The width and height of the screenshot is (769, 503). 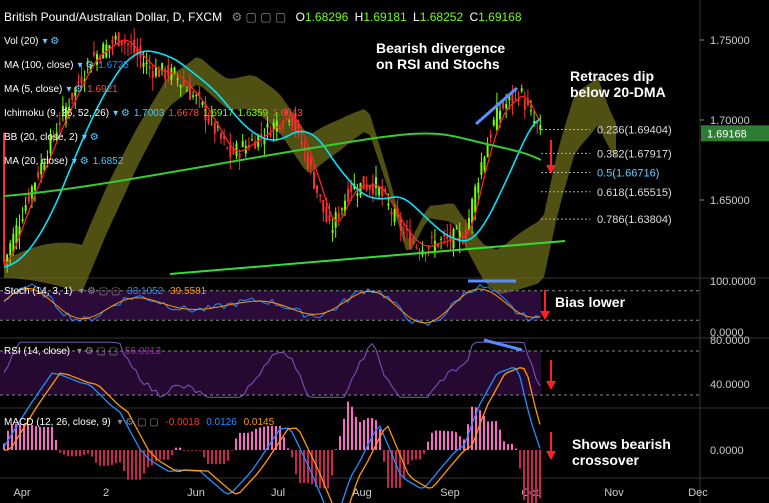 I want to click on indicator-value: 1.6917, so click(x=218, y=113).